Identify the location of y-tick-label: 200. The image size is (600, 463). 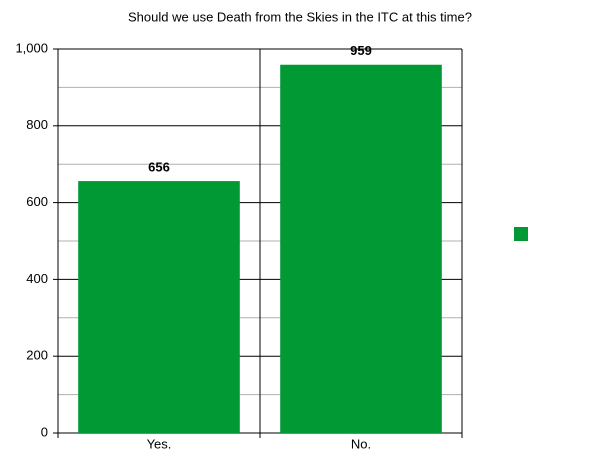
(37, 355).